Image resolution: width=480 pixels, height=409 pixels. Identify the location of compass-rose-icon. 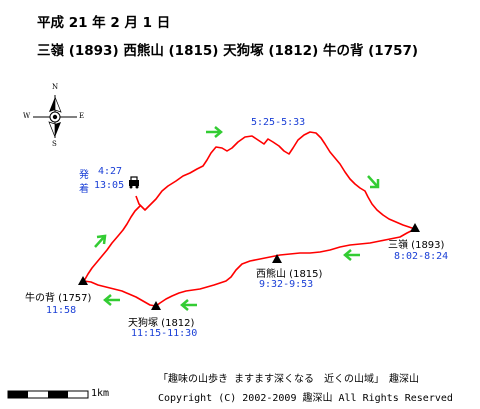
(55, 116).